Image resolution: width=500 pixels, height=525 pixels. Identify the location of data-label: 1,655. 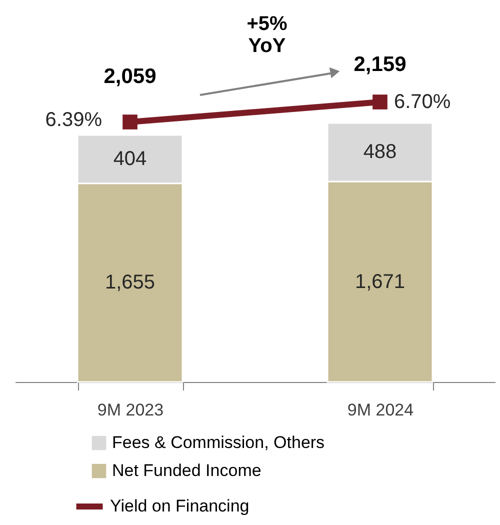
(130, 283).